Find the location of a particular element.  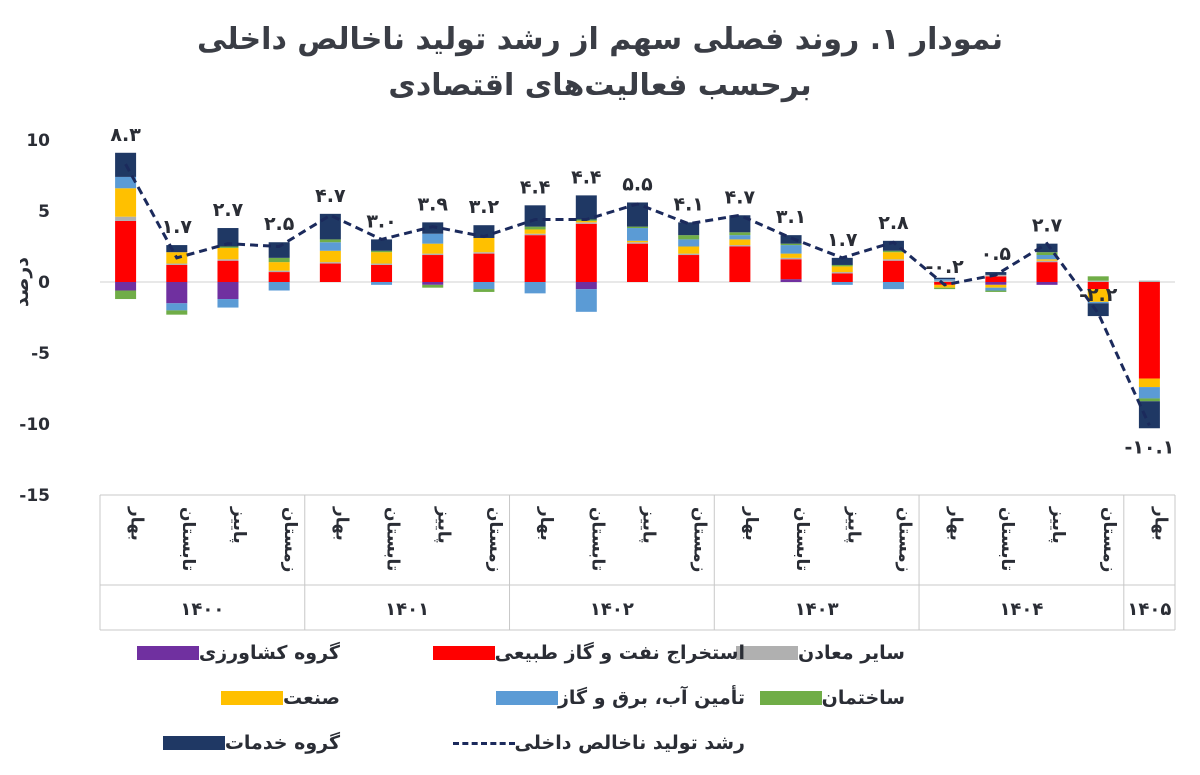

legend-item: صنعت is located at coordinates (272, 698).